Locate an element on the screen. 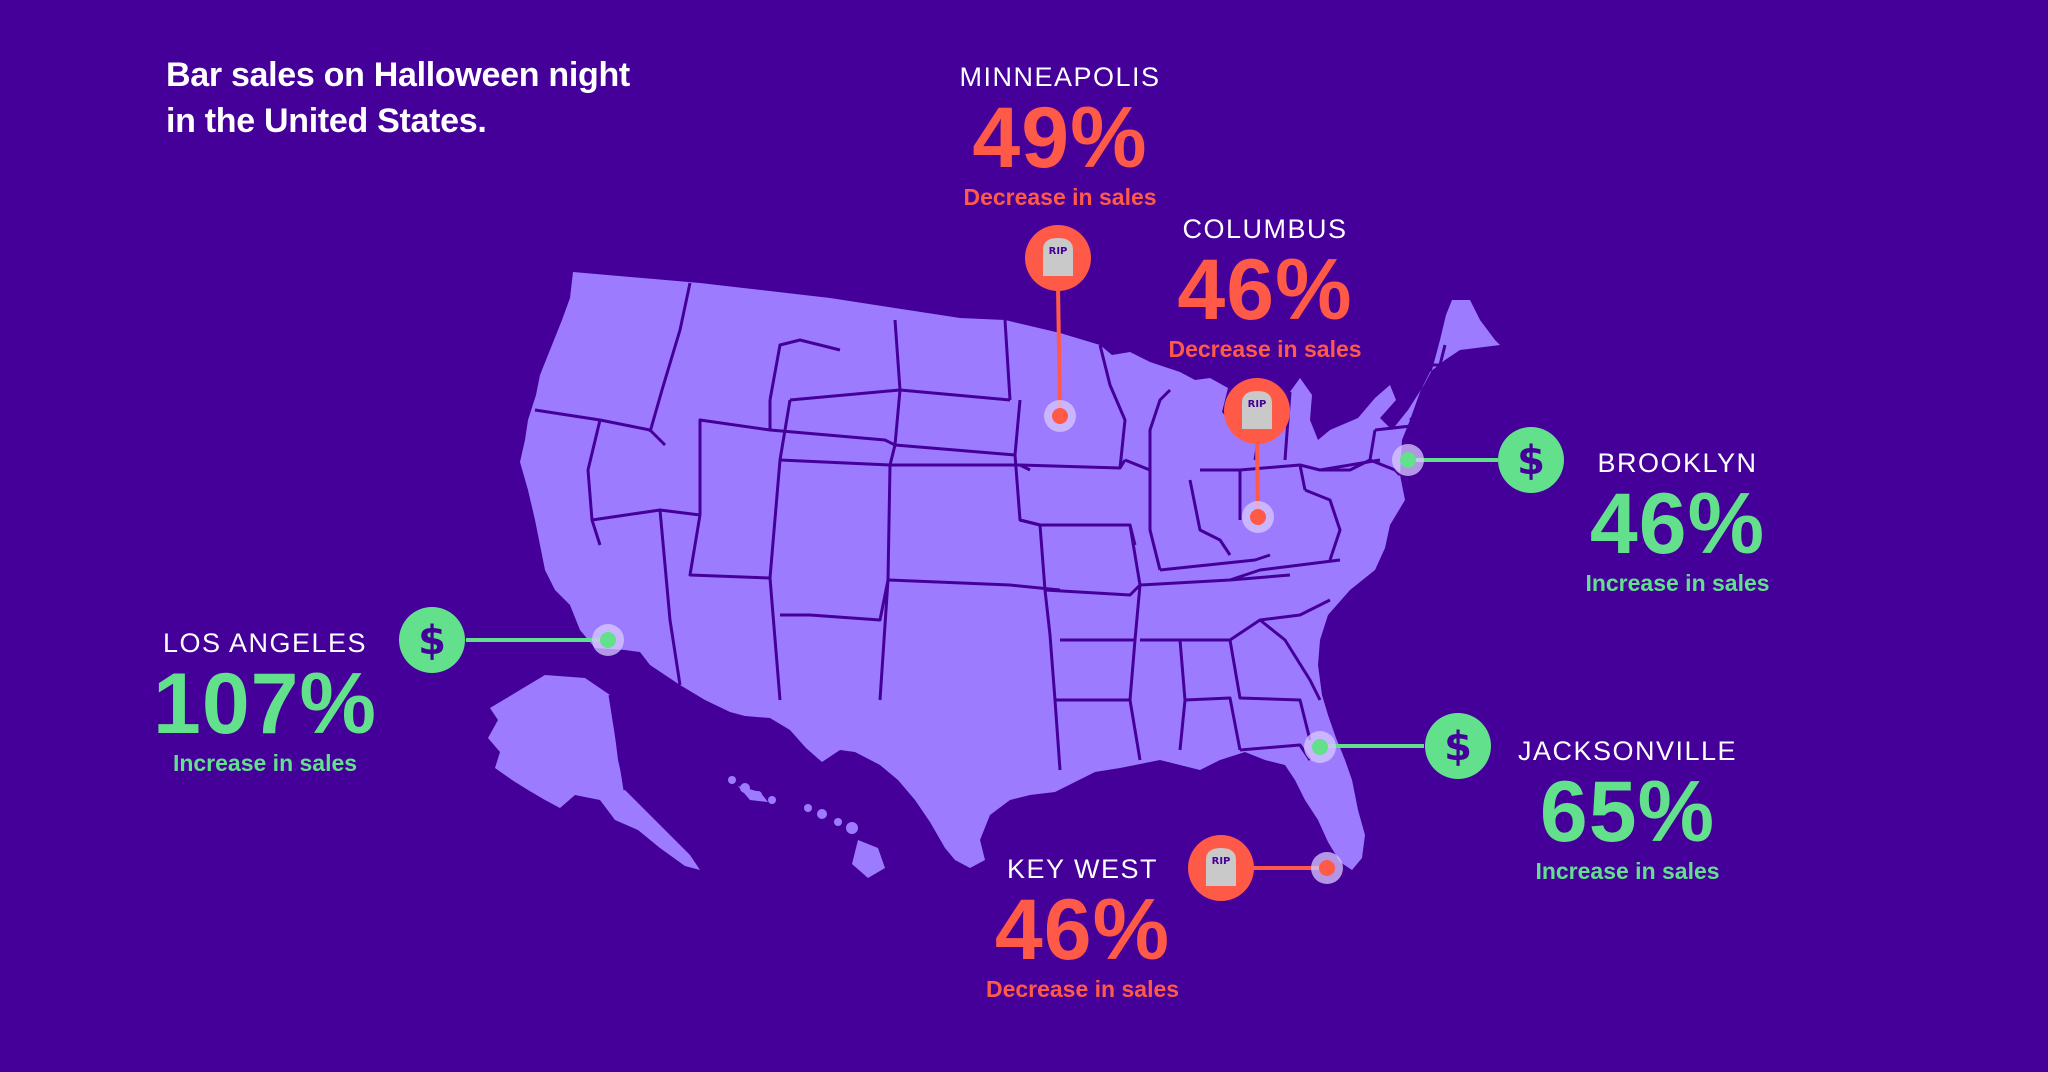 This screenshot has height=1072, width=2048. city-percent: 49% is located at coordinates (1060, 138).